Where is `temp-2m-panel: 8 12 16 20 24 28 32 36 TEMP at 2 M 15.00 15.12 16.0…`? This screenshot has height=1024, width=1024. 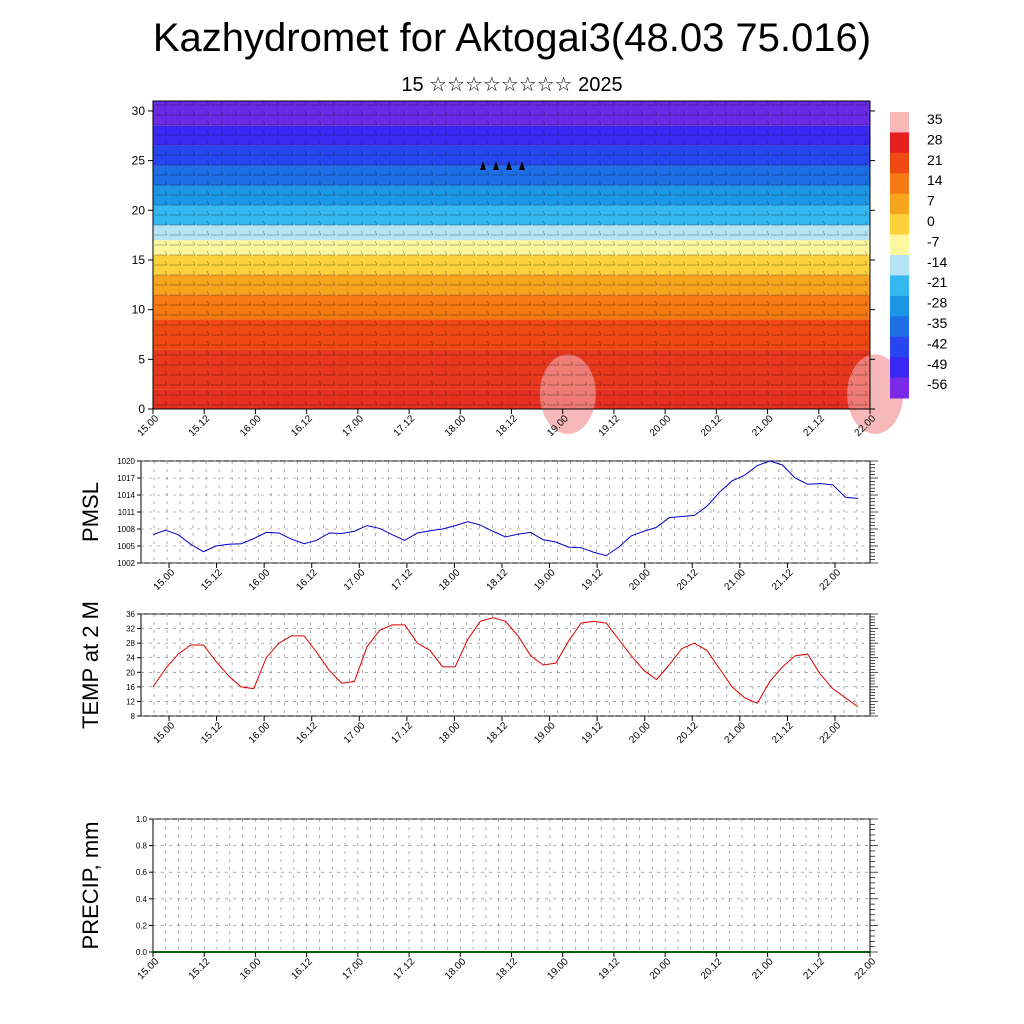
temp-2m-panel: 8 12 16 20 24 28 32 36 TEMP at 2 M 15.00 15.12 16.0… is located at coordinates (478, 673).